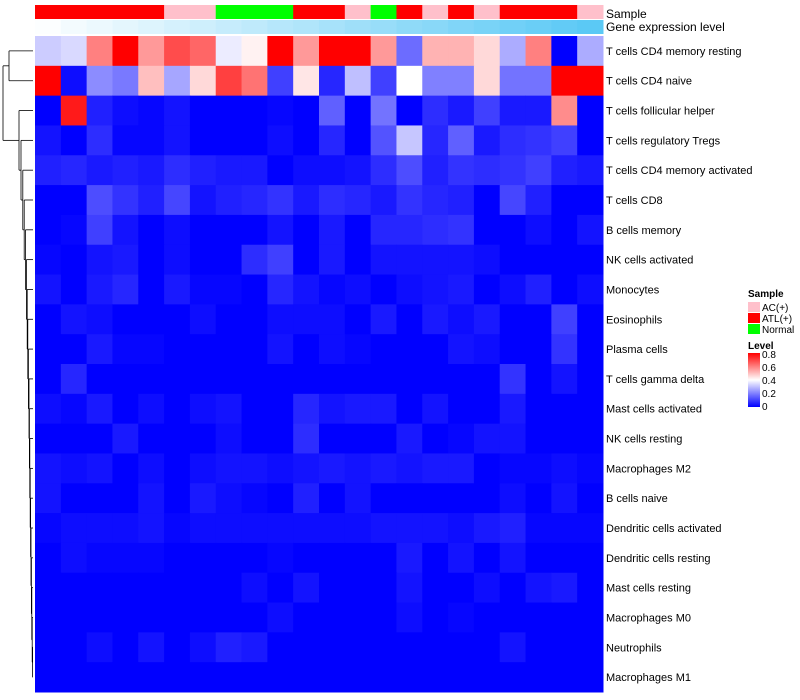 Image resolution: width=800 pixels, height=700 pixels. I want to click on level-legend-title: Level, so click(761, 346).